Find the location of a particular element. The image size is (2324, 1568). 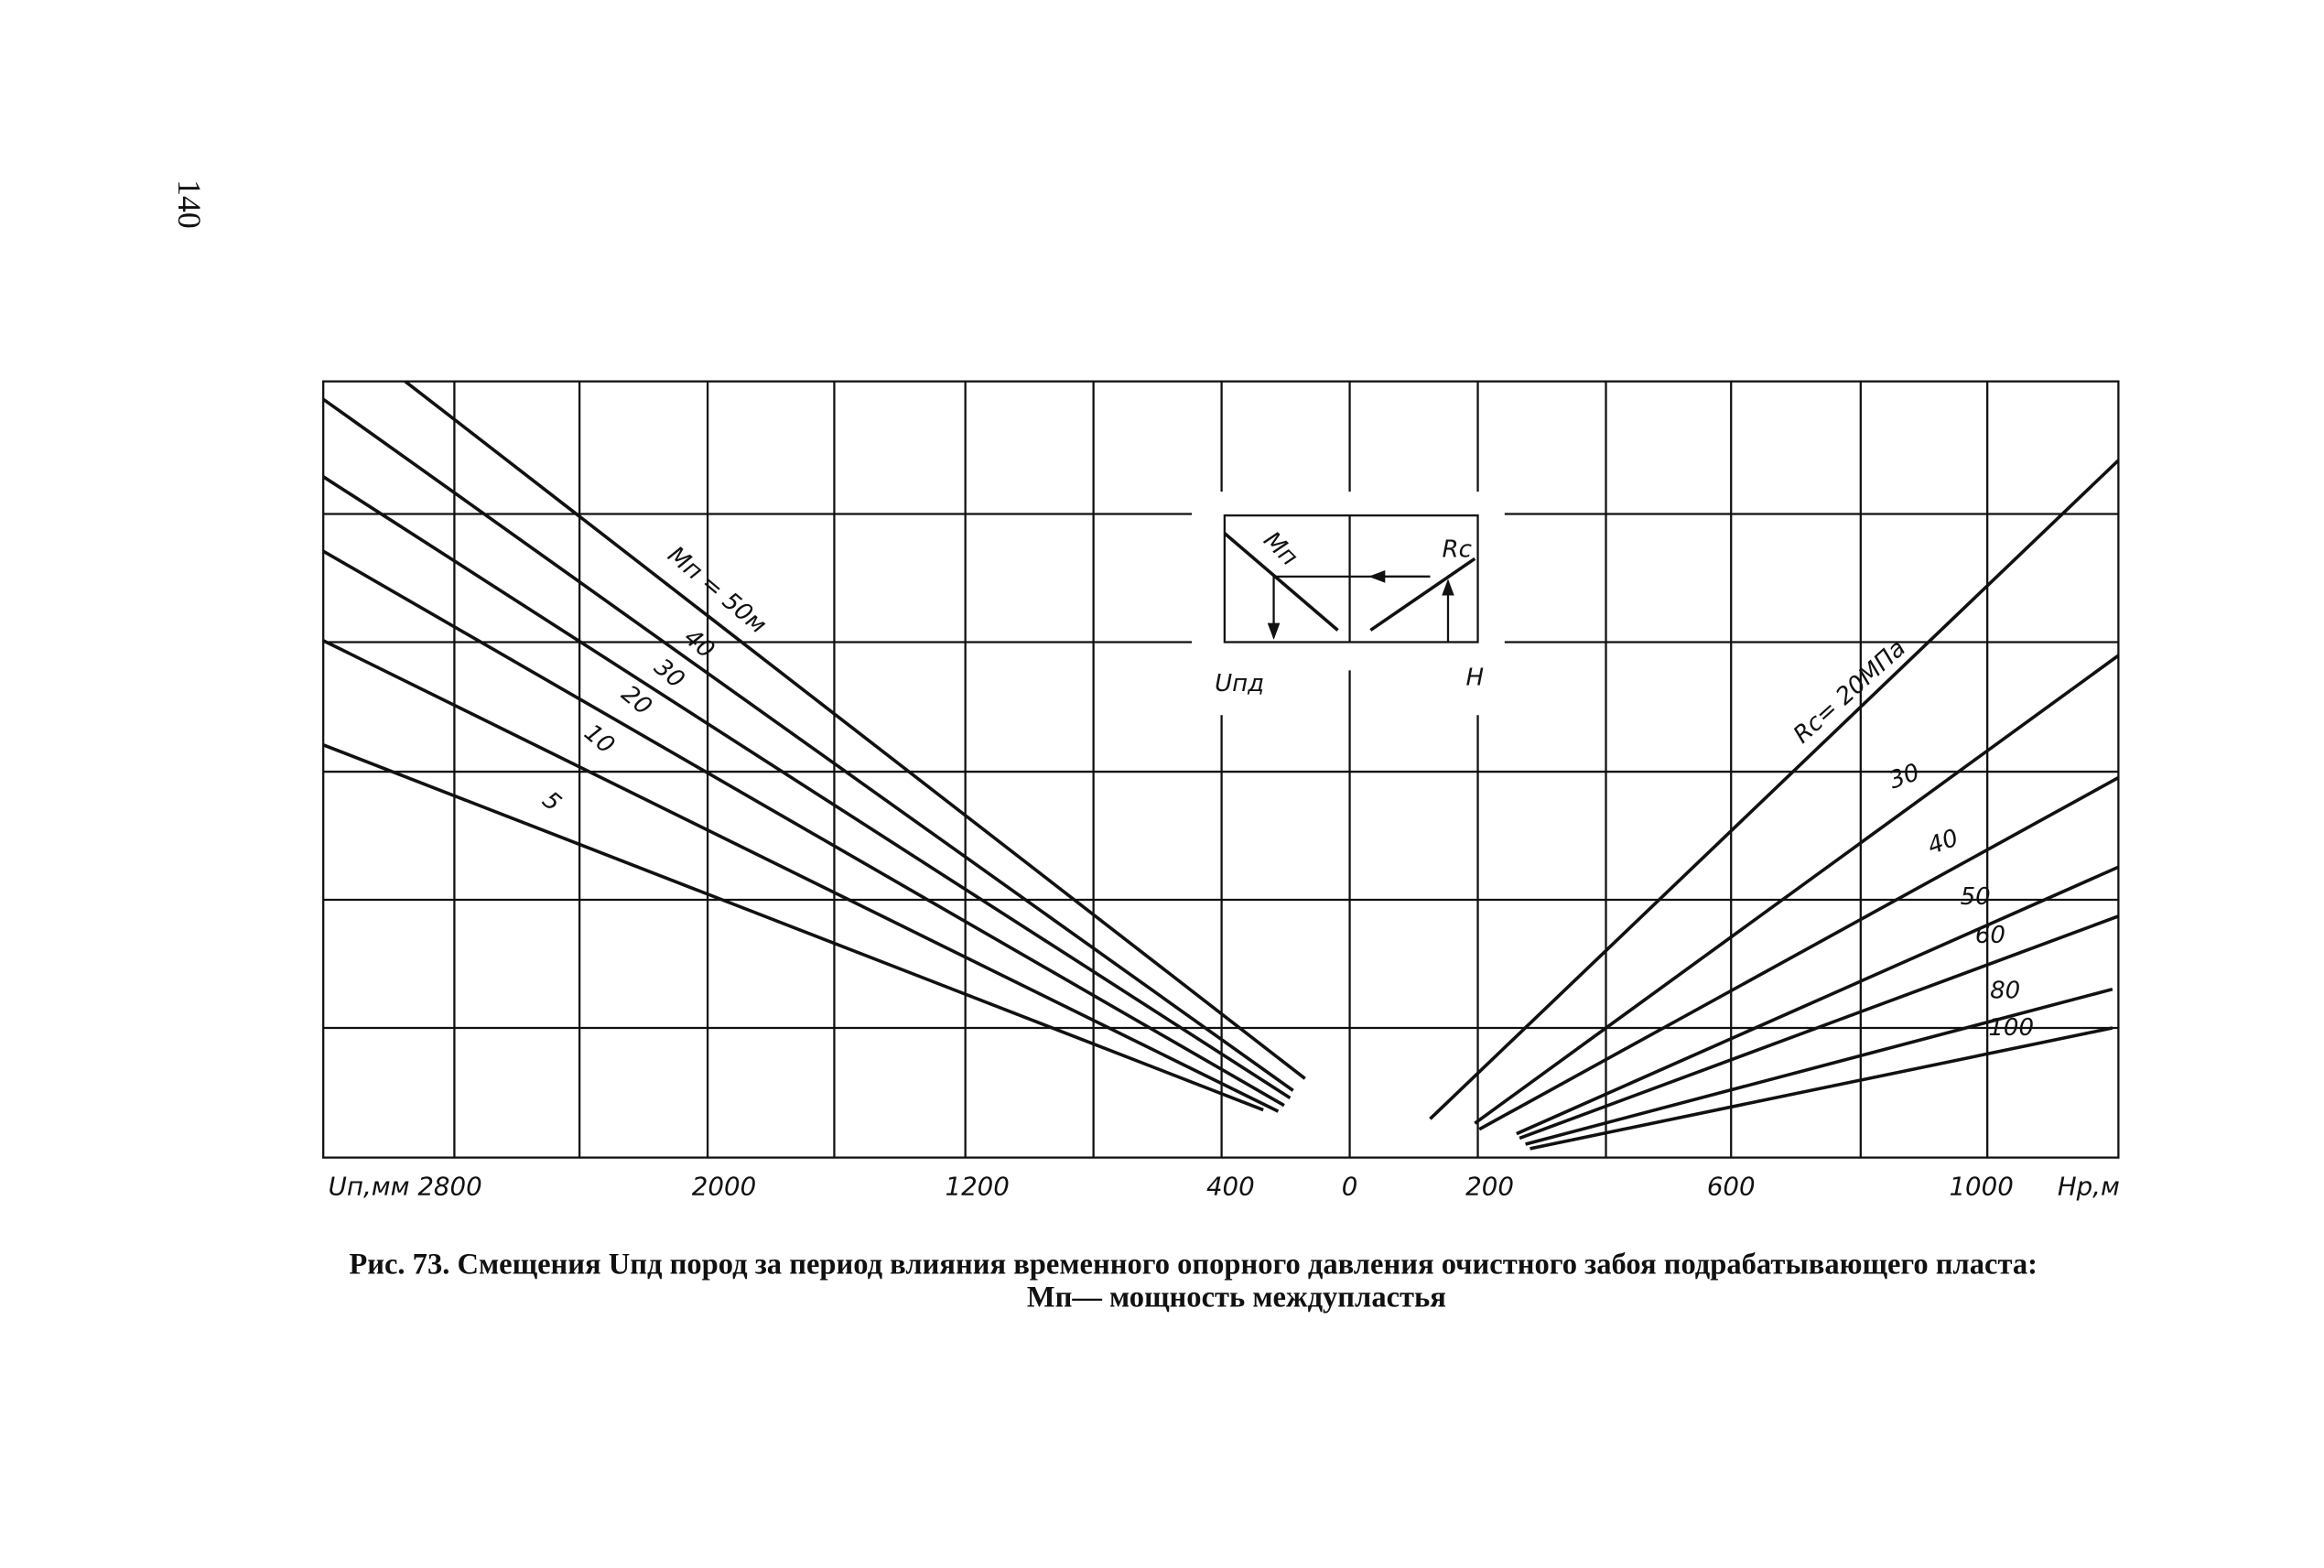

x-axis-label: Uп,мм 2800 is located at coordinates (405, 1186).